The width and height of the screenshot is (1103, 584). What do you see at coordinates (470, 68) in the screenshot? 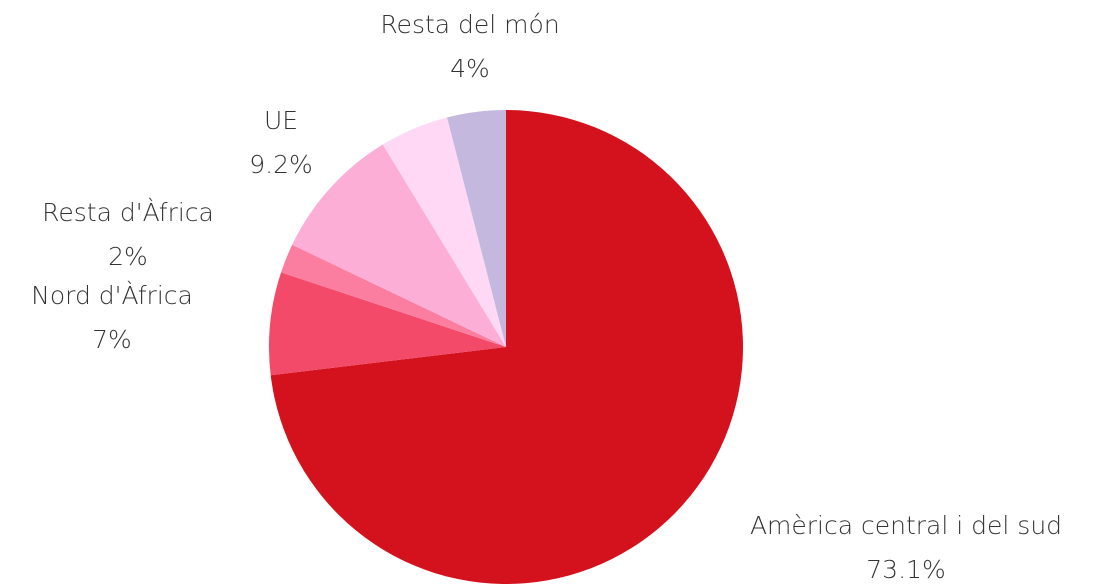
I see `slice-value-label: 4%` at bounding box center [470, 68].